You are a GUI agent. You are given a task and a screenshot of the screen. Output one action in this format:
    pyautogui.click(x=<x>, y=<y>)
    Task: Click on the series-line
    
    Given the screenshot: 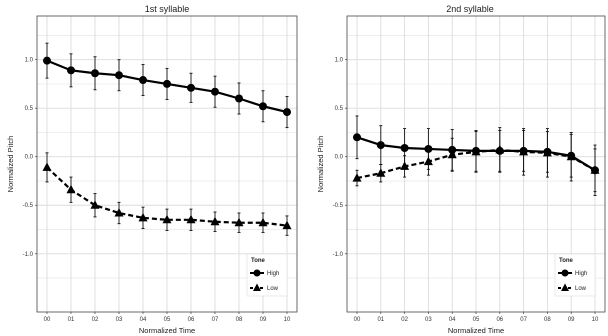 What is the action you would take?
    pyautogui.click(x=167, y=196)
    